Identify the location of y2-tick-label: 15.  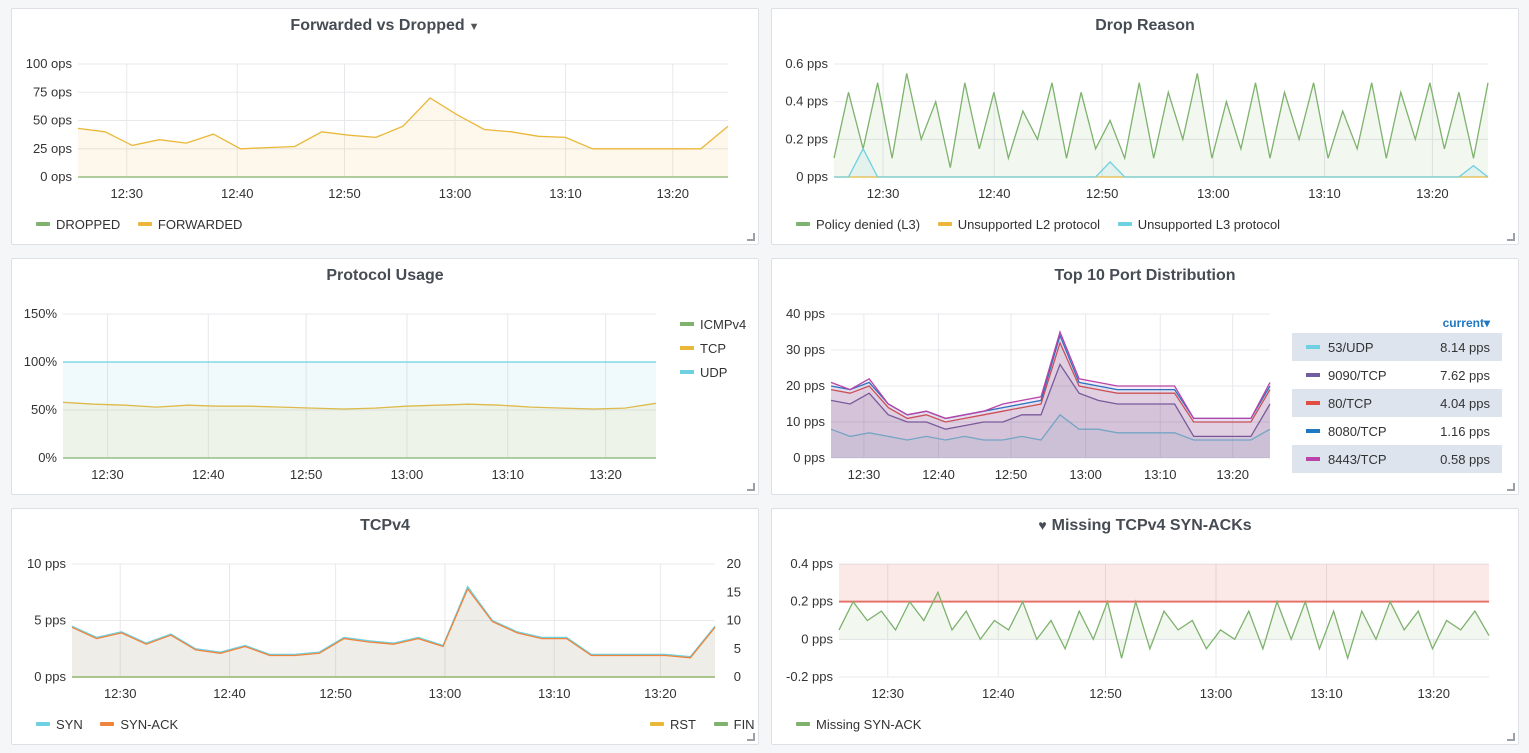
(734, 591).